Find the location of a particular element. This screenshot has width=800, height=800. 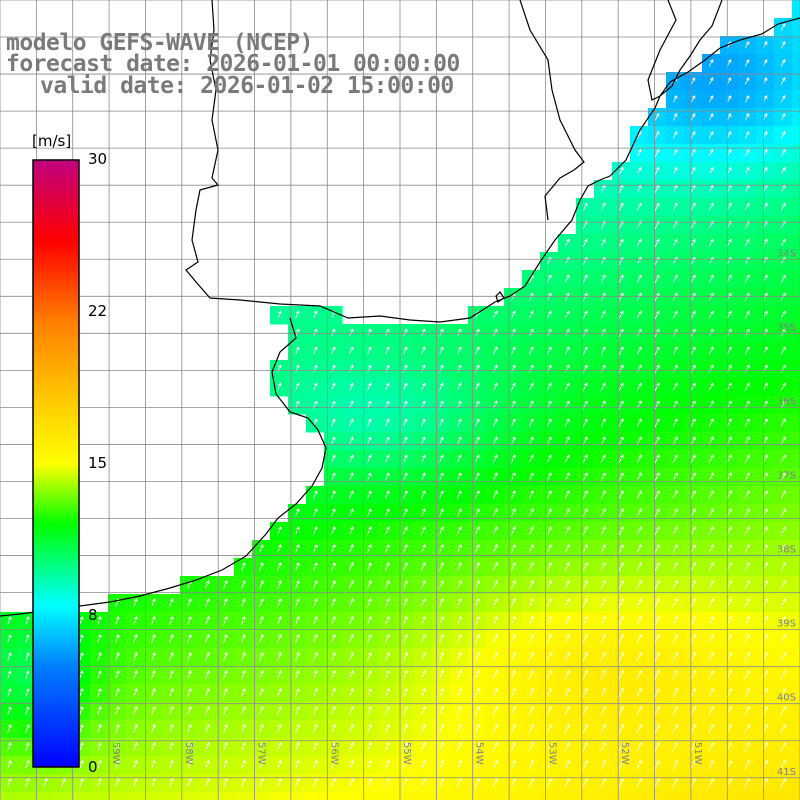

longitude-label: 54W is located at coordinates (479, 753).